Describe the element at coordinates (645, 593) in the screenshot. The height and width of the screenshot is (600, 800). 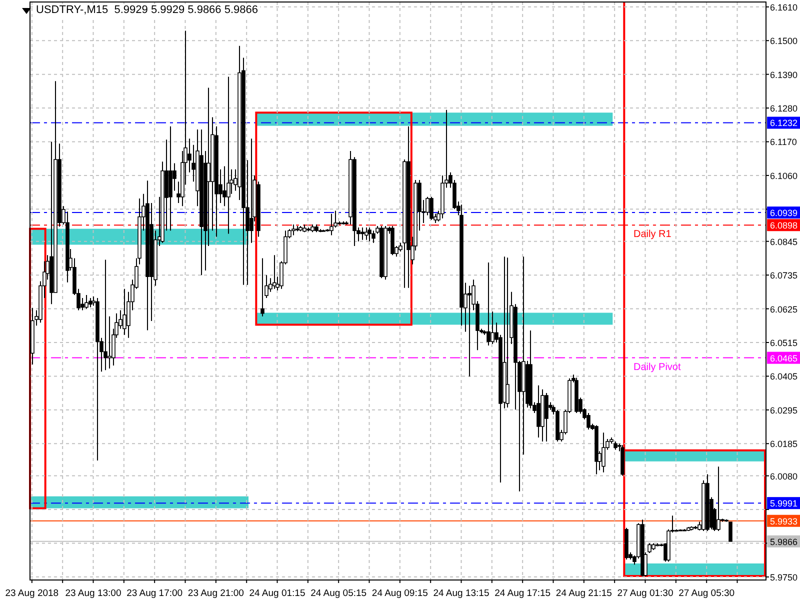
I see `x-tick-label: 27 Aug 01:30` at that location.